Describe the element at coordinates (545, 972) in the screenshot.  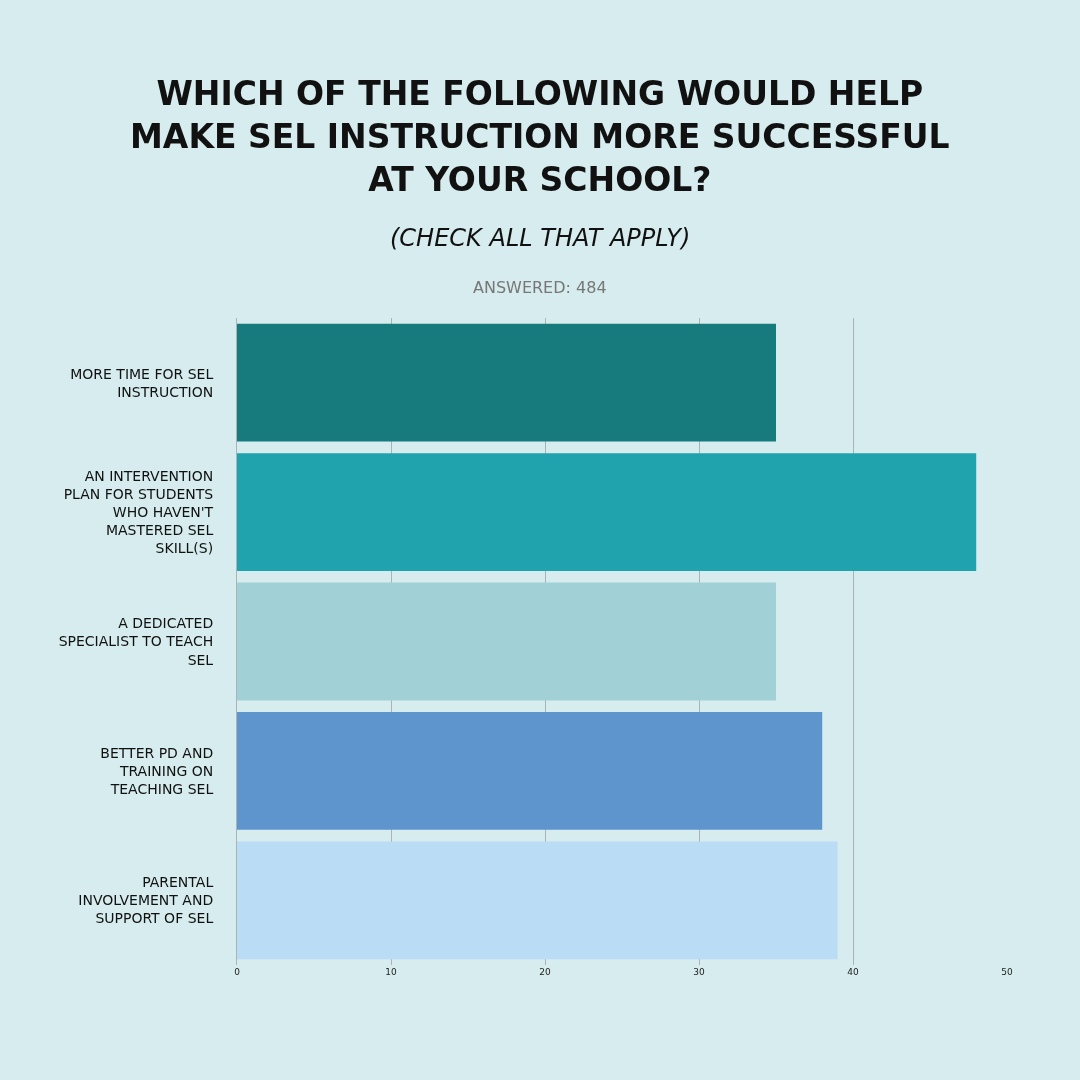
I see `x-tick-label: 20` at that location.